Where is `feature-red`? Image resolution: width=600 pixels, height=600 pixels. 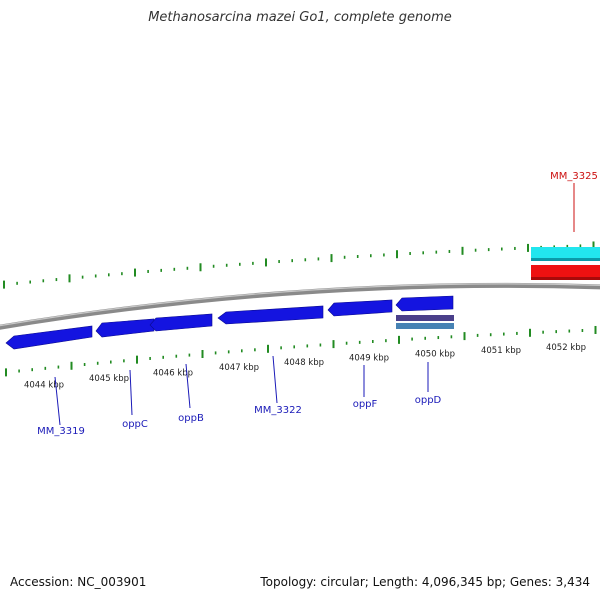
feature-red is located at coordinates (565, 272).